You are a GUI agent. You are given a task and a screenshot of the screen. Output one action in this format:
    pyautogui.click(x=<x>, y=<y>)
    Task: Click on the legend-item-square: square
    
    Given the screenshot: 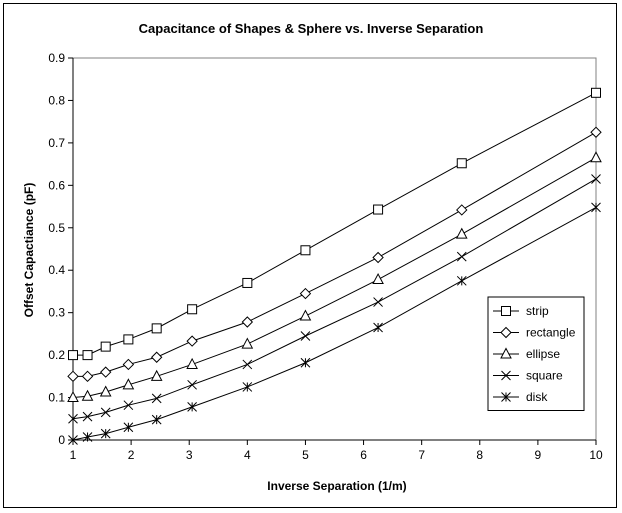 What is the action you would take?
    pyautogui.click(x=528, y=376)
    